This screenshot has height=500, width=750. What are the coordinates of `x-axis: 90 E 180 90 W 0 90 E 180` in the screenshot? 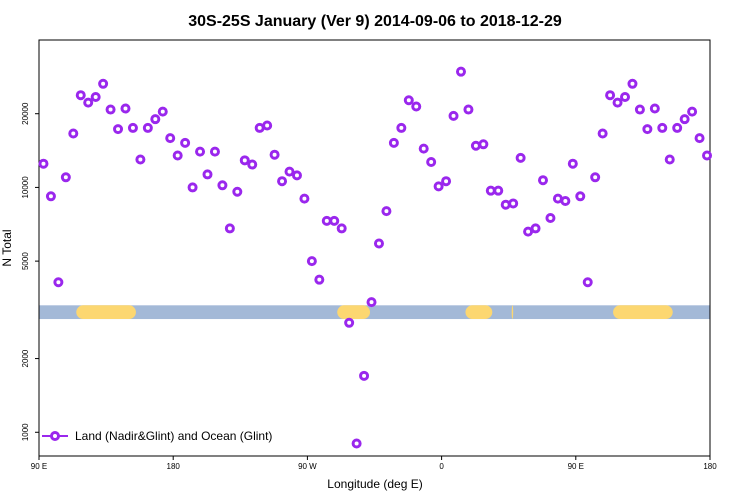 It's located at (374, 463).